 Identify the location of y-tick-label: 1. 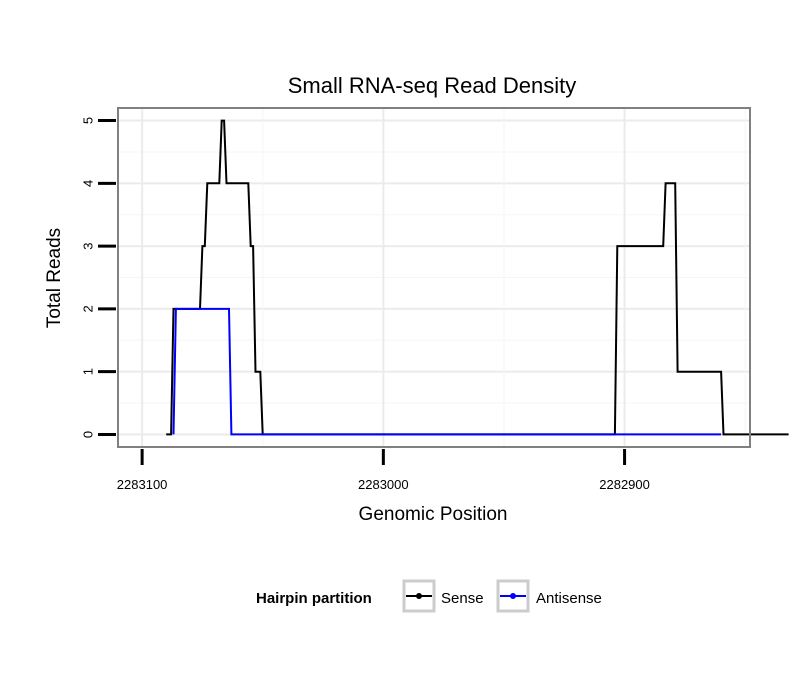
(88, 371).